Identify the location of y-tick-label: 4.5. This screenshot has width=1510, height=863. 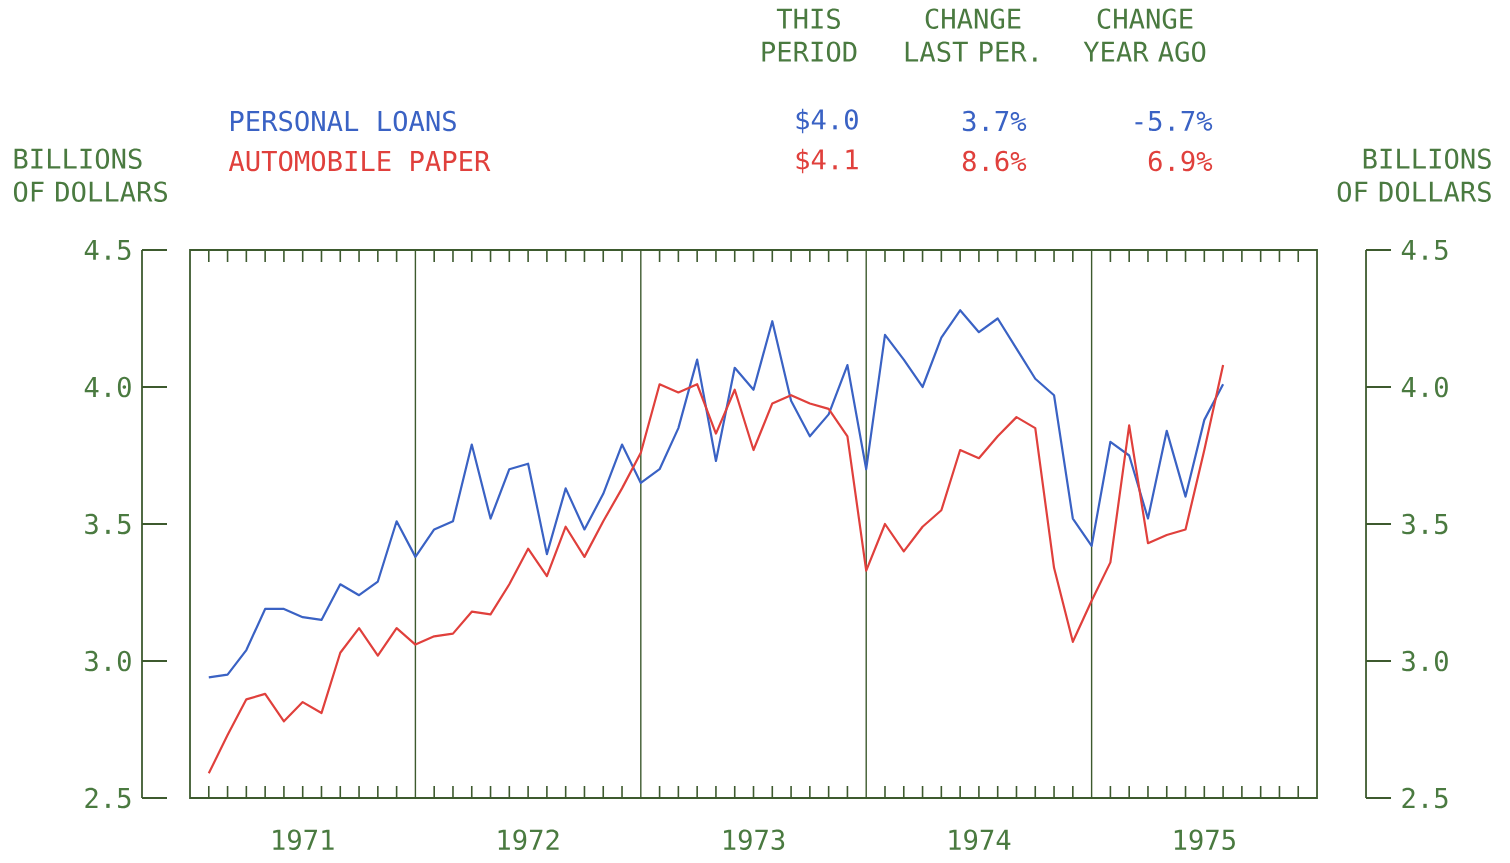
(107, 250).